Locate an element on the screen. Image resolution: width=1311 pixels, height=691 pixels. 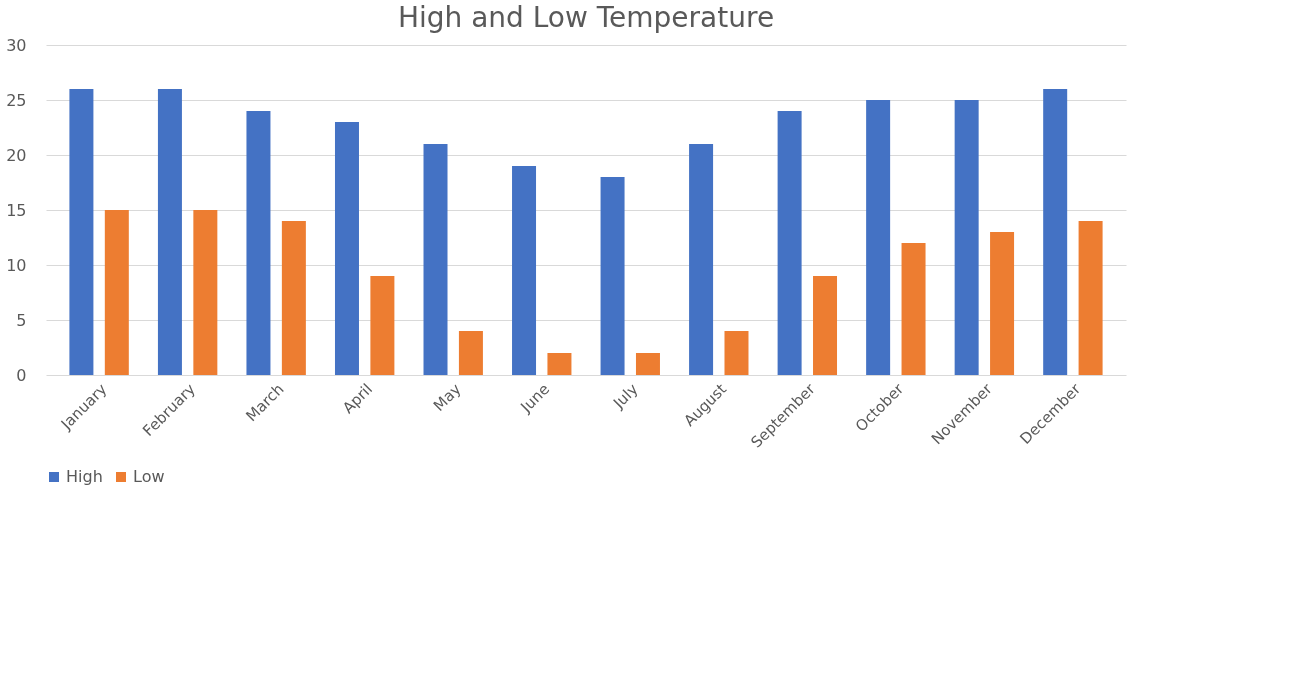
legend-label: Low is located at coordinates (149, 476).